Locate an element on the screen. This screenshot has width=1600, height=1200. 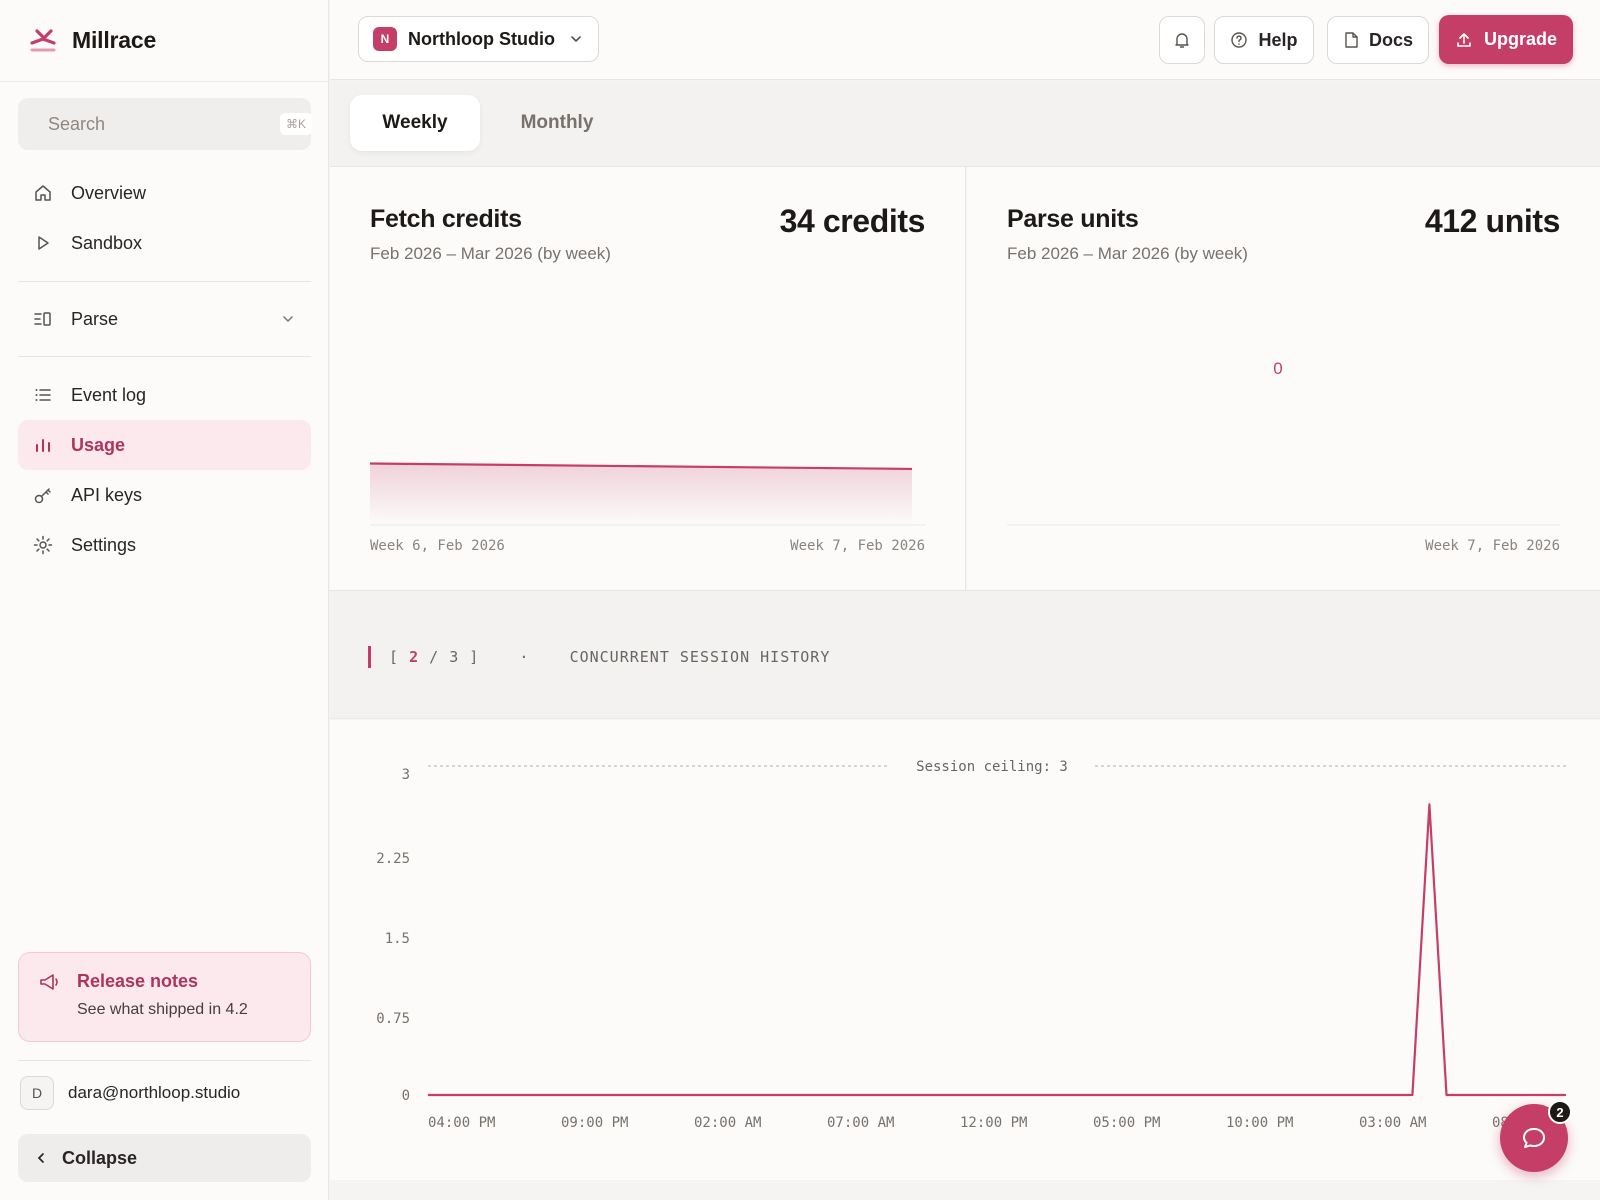
search-box: ⌘K is located at coordinates (165, 124).